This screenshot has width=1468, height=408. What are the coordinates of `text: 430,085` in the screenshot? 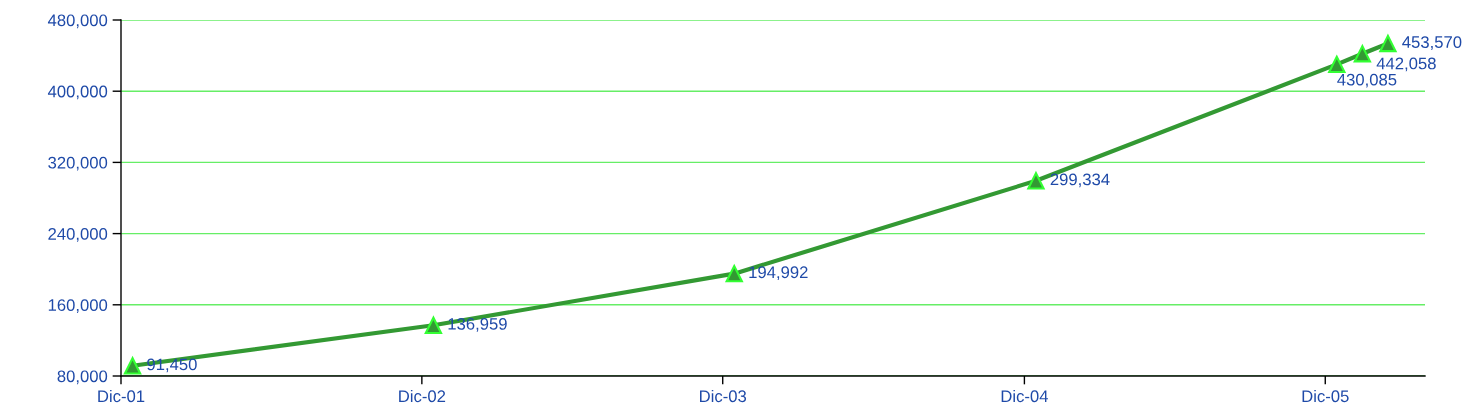 It's located at (1367, 80).